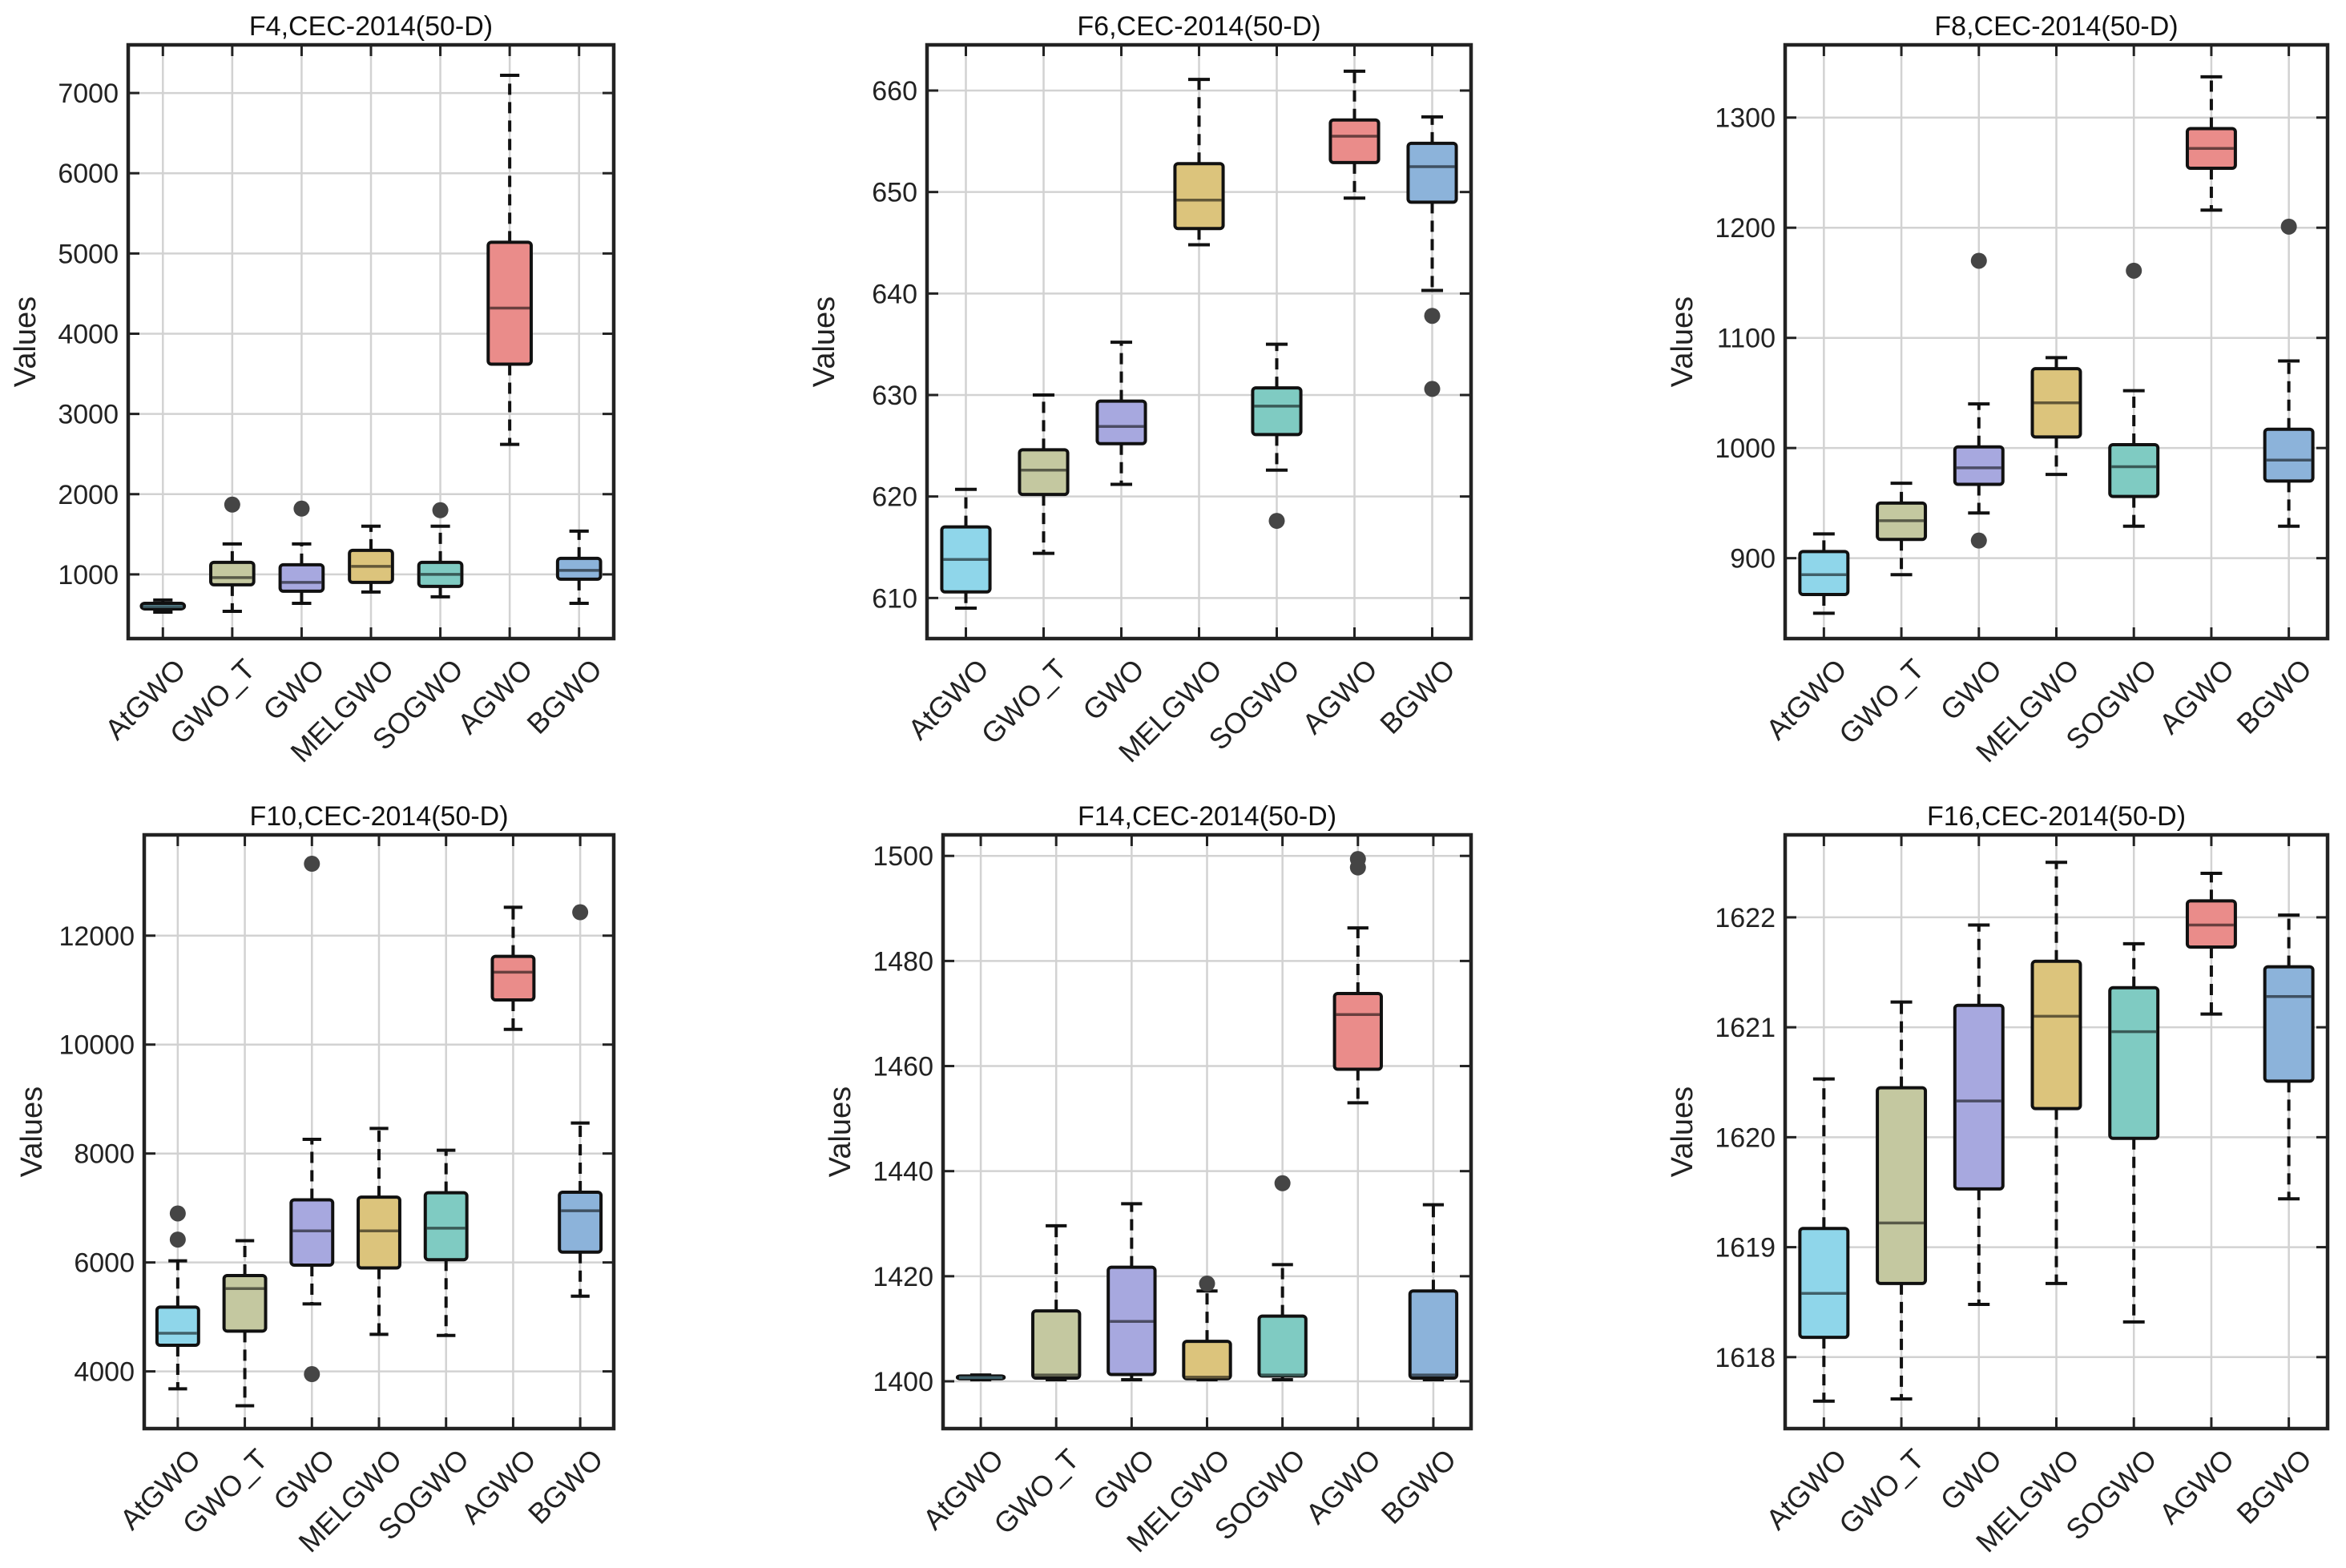 The height and width of the screenshot is (1568, 2346). What do you see at coordinates (903, 1067) in the screenshot?
I see `y-tick-label: 1460` at bounding box center [903, 1067].